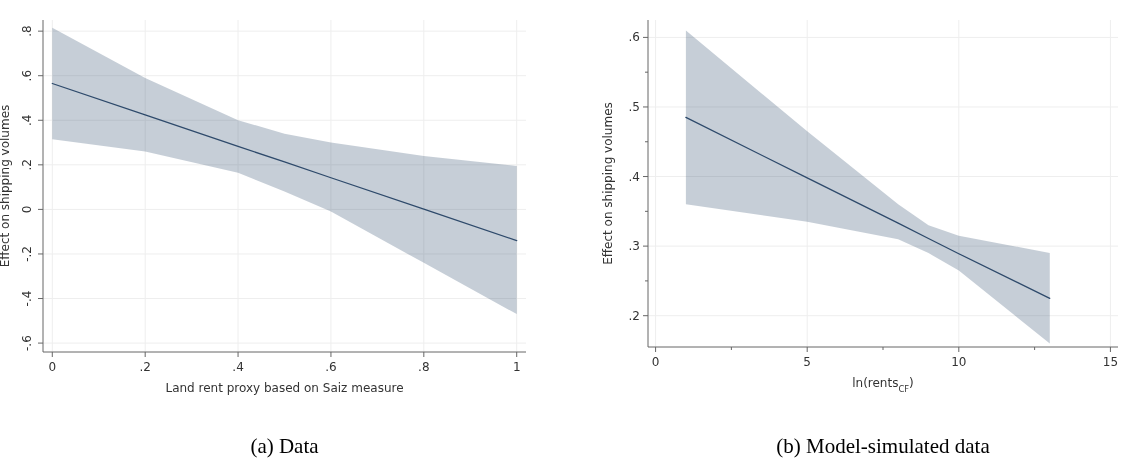 Image resolution: width=1129 pixels, height=472 pixels. What do you see at coordinates (27, 343) in the screenshot?
I see `y-tick-label: -.6` at bounding box center [27, 343].